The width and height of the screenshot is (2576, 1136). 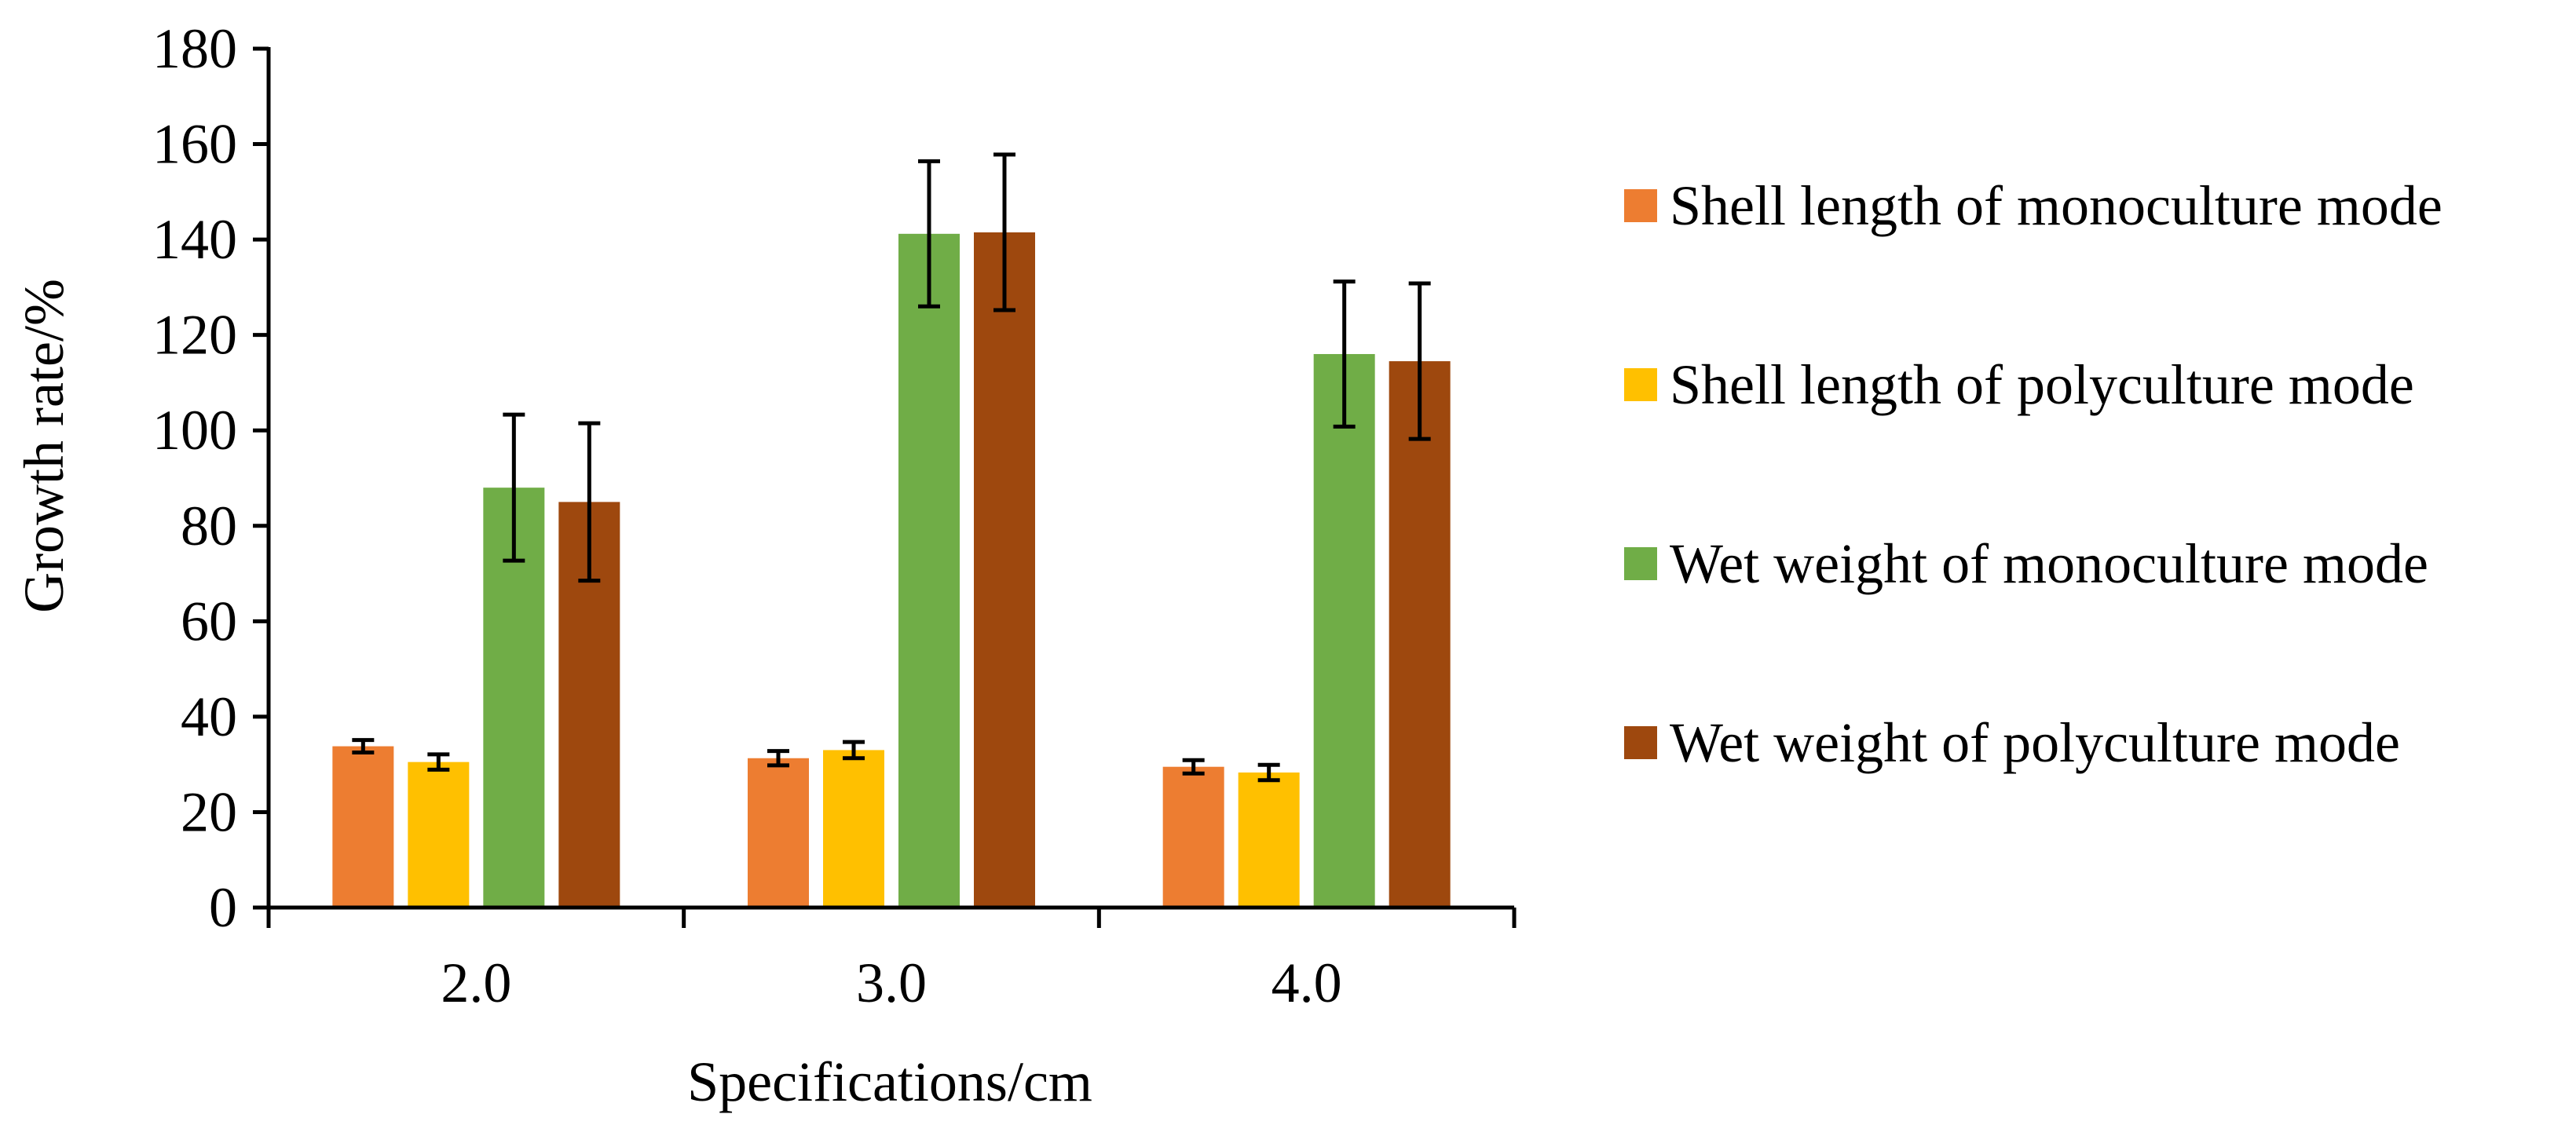 I want to click on legend-label: Wet weight of polyculture mode, so click(x=2035, y=742).